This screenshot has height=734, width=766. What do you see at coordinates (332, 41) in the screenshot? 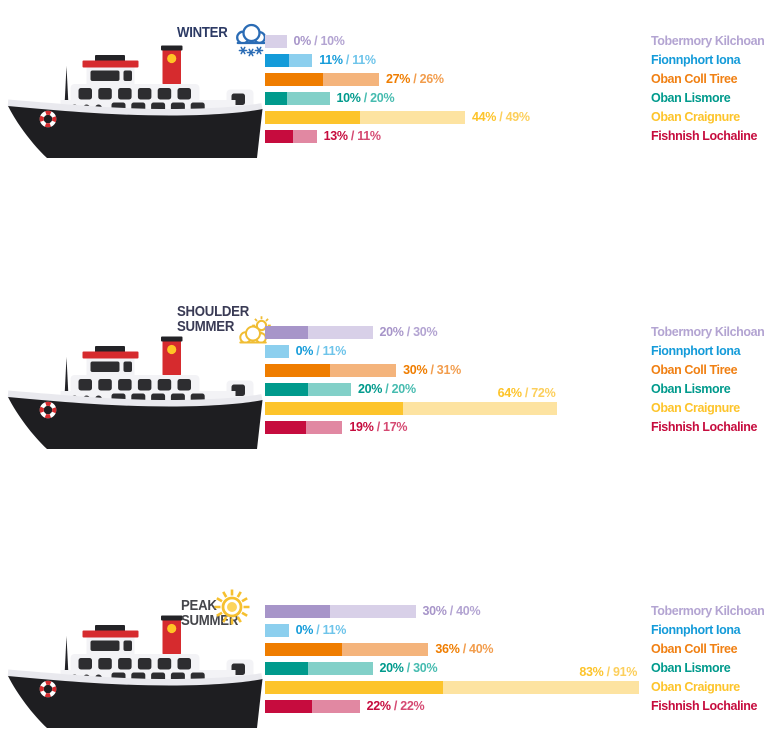
I see `value2-text: 10%` at bounding box center [332, 41].